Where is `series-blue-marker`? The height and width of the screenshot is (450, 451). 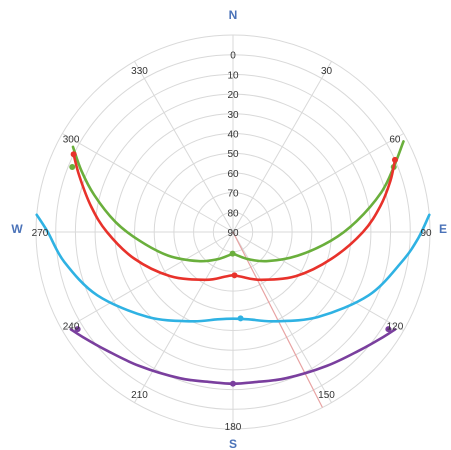
series-blue-marker is located at coordinates (240, 318).